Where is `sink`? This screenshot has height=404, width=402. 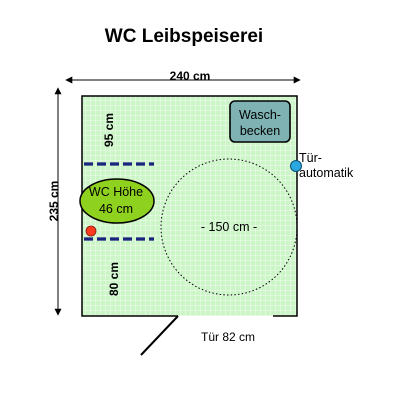
sink is located at coordinates (260, 121).